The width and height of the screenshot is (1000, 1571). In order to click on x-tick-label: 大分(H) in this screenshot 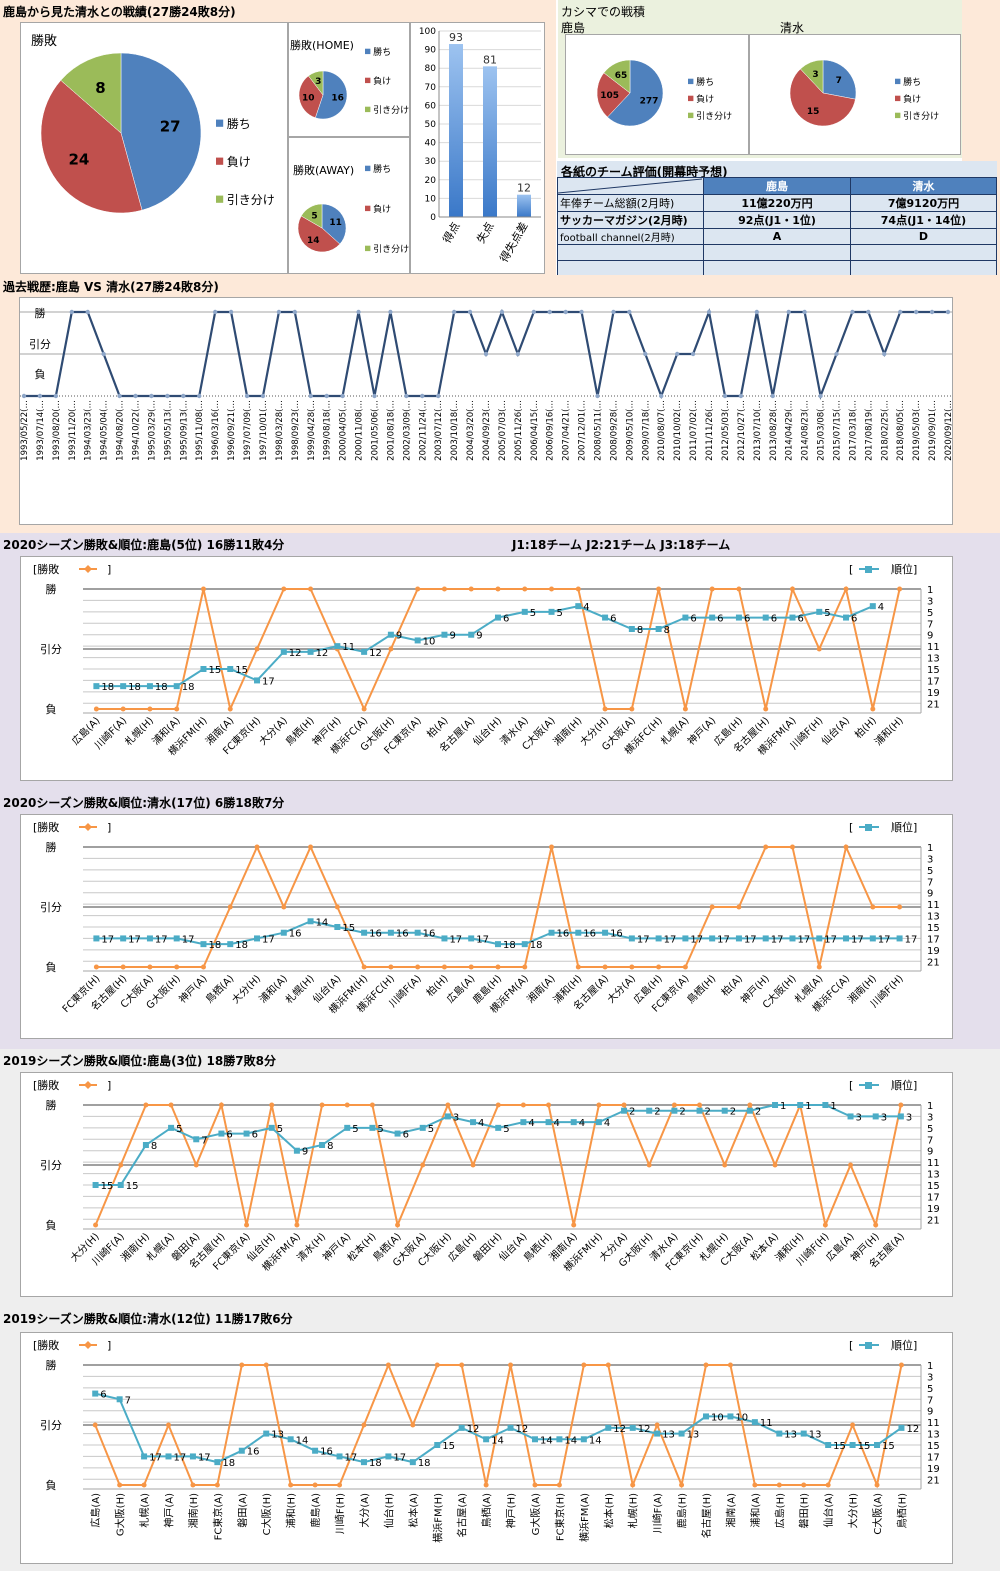, I will do `click(853, 1510)`.